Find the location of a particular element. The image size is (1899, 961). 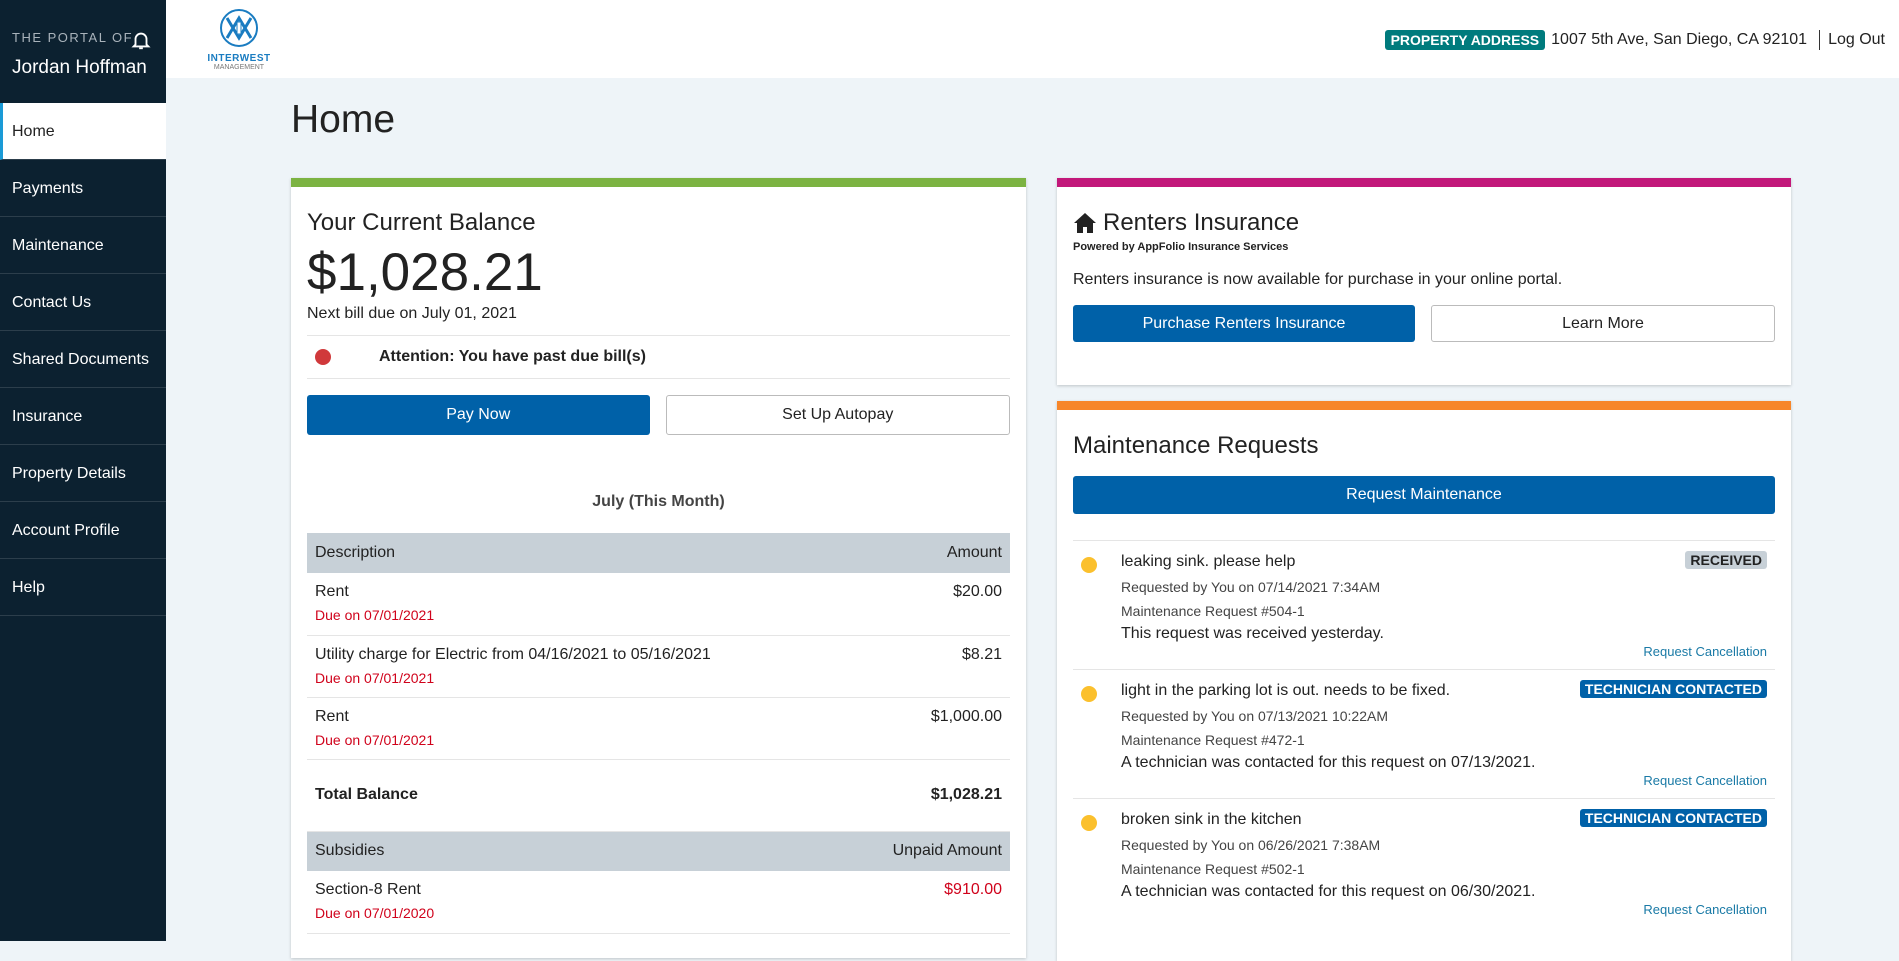

table-row: Rent Due on 07/01/2021 $20.00 is located at coordinates (658, 604).